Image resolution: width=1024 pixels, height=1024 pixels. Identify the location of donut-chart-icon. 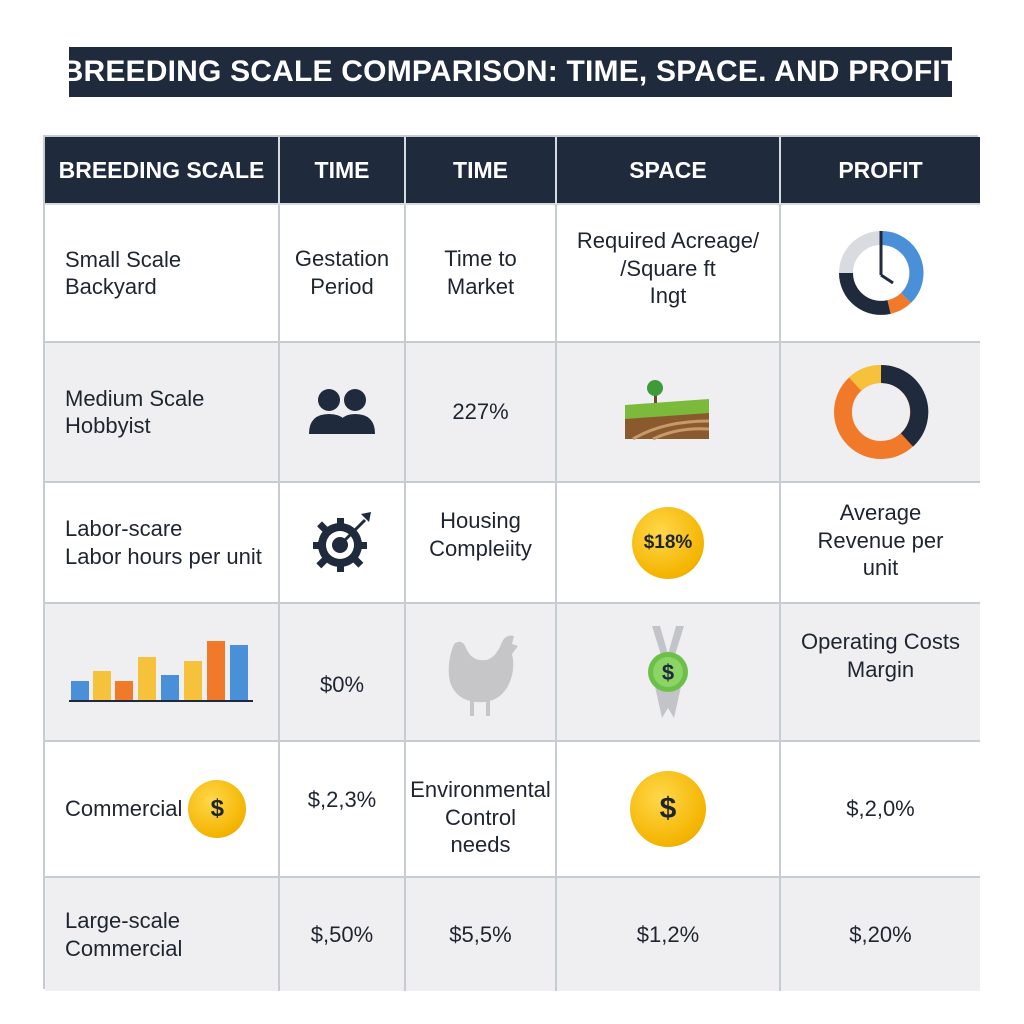
(880, 411).